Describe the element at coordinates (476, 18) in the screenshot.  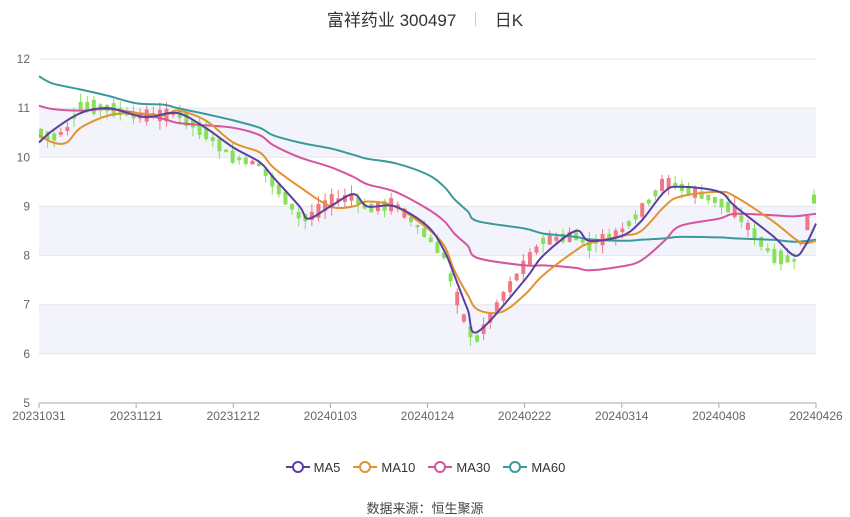
I see `title-separator` at that location.